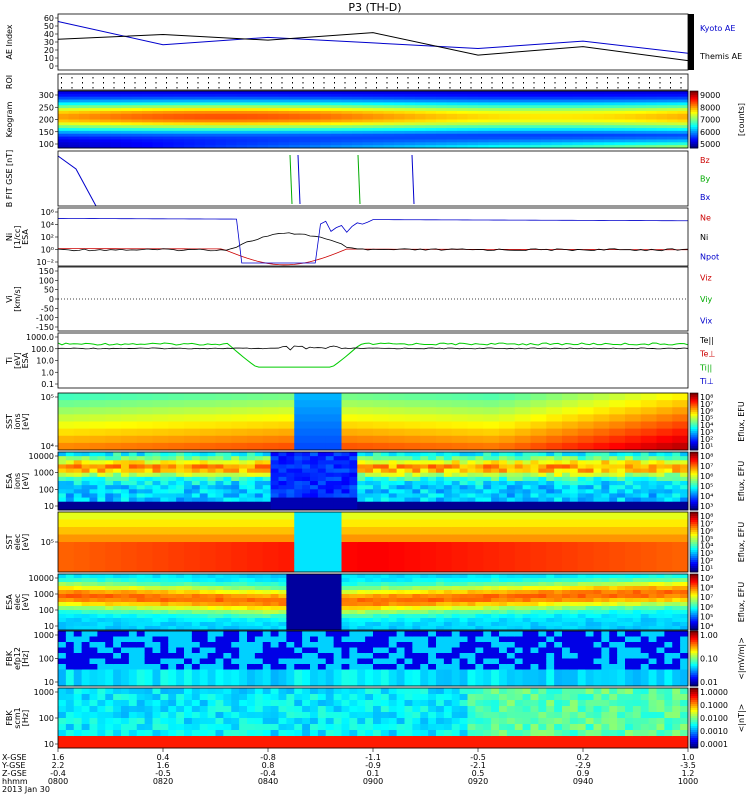 This screenshot has height=800, width=750. I want to click on y-tick-label: 10, so click(49, 58).